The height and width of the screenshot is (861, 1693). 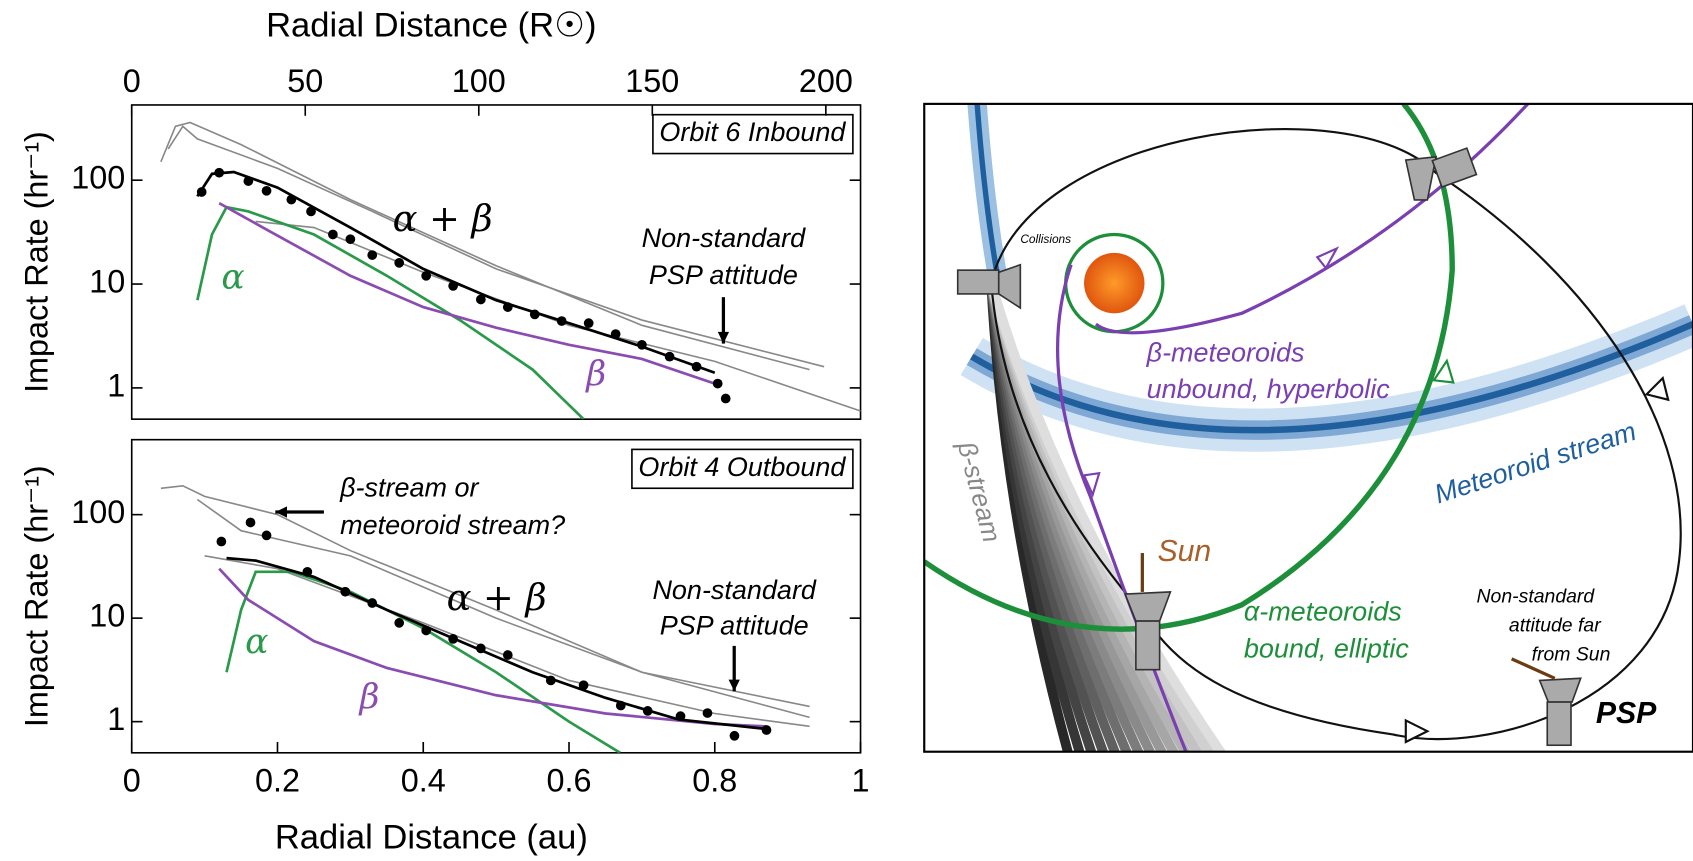 What do you see at coordinates (1323, 612) in the screenshot?
I see `alpha-label: α-meteoroids` at bounding box center [1323, 612].